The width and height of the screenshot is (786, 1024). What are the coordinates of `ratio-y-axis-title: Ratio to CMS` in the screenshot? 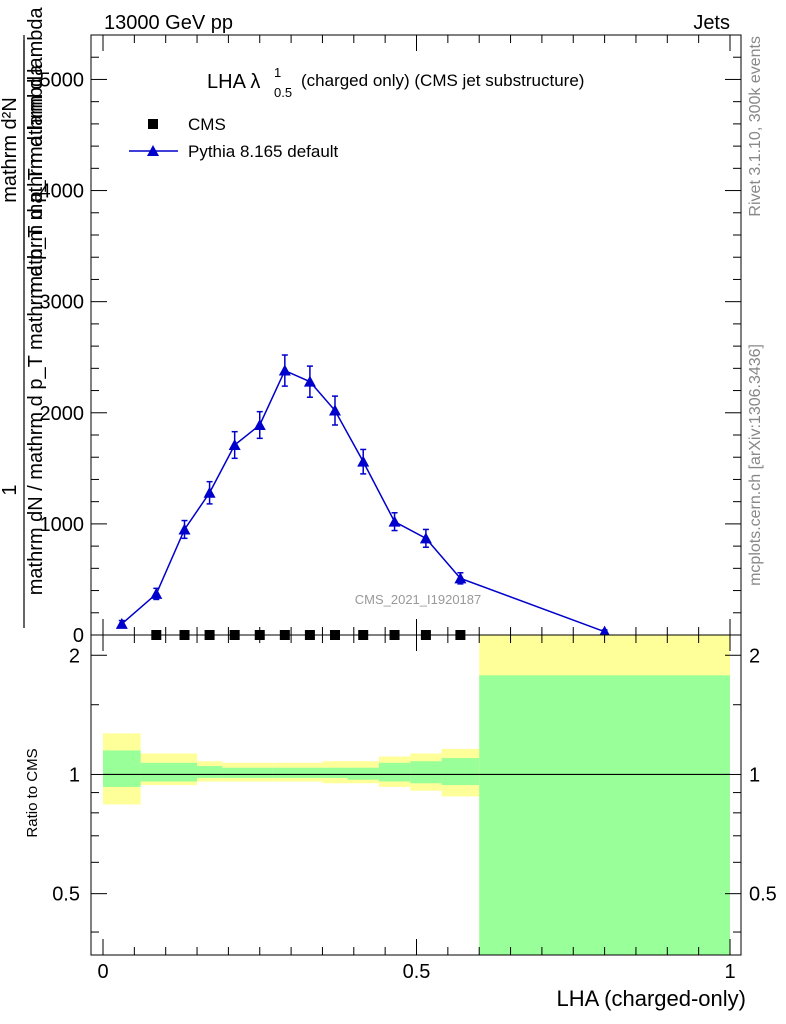 It's located at (32, 792).